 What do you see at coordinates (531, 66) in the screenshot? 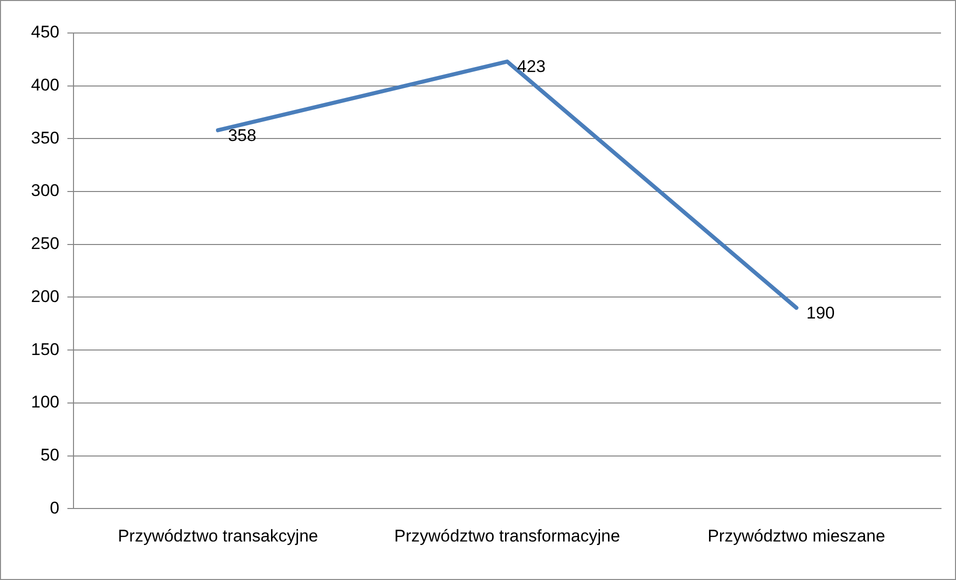
I see `data-label: 423` at bounding box center [531, 66].